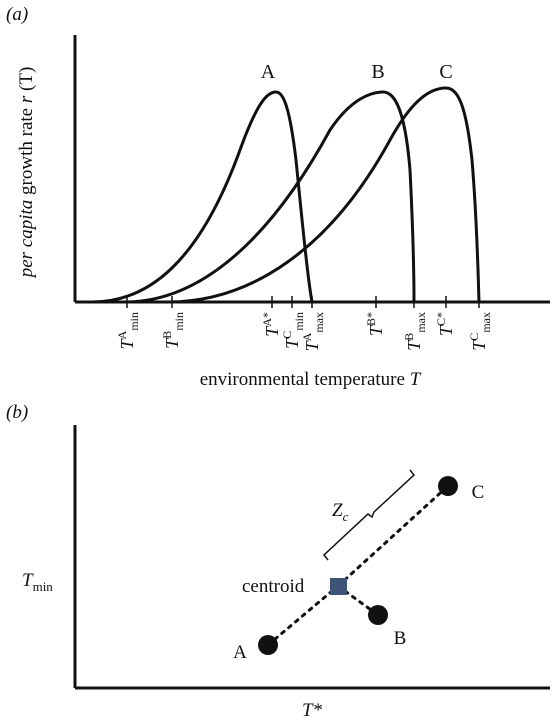  Describe the element at coordinates (17, 412) in the screenshot. I see `panel-b-label: (b)` at that location.